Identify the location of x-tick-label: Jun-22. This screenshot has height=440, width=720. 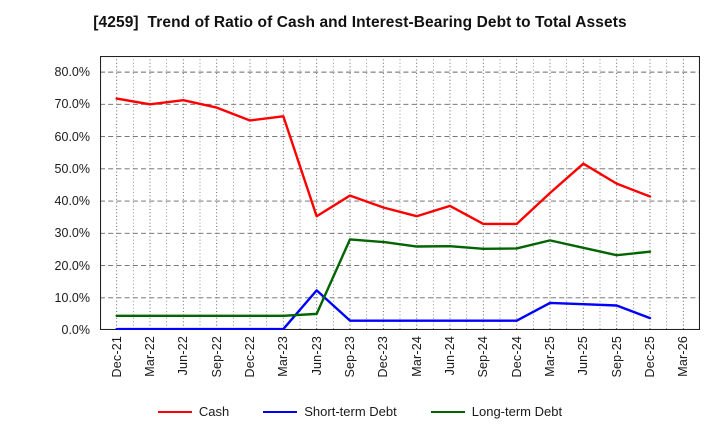
(183, 356).